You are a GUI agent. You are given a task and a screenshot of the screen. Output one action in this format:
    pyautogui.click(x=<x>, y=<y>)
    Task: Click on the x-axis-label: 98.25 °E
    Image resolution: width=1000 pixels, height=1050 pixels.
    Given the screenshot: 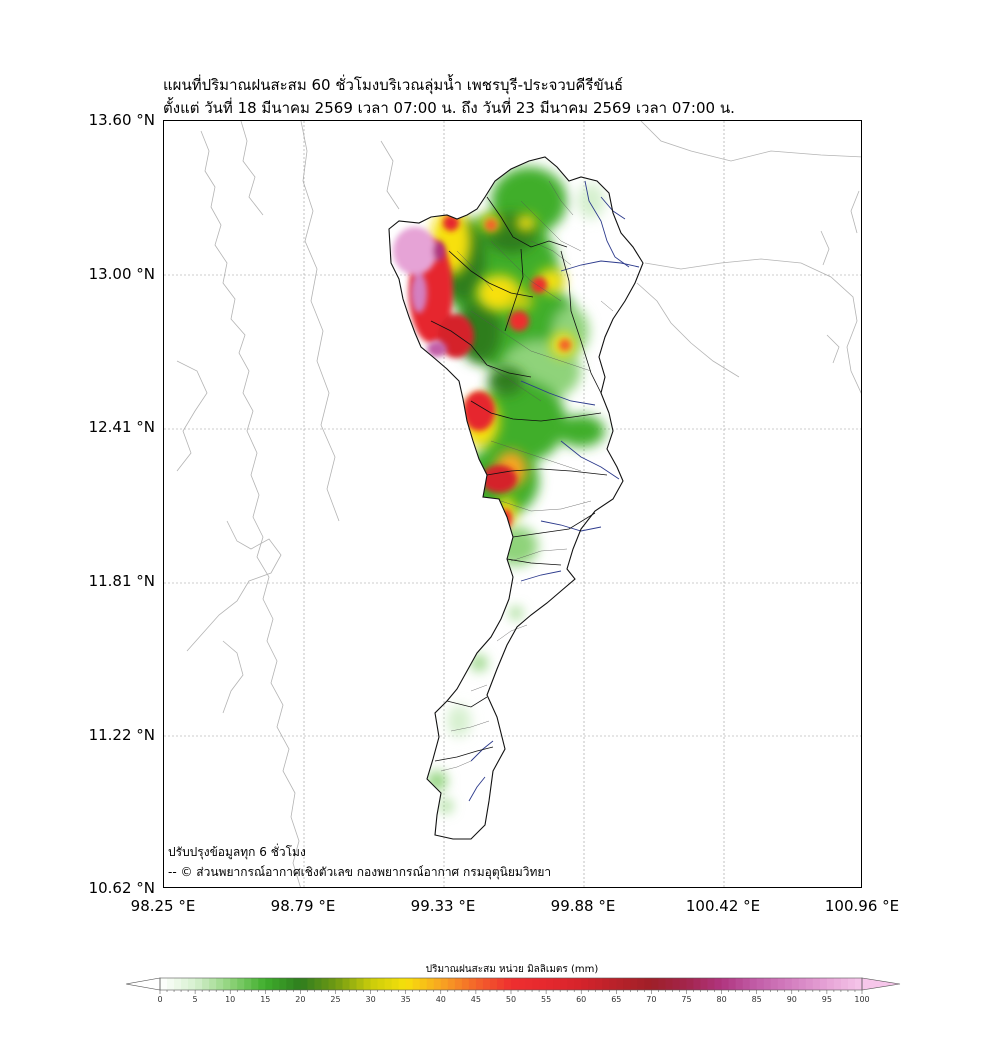 What is the action you would take?
    pyautogui.click(x=163, y=906)
    